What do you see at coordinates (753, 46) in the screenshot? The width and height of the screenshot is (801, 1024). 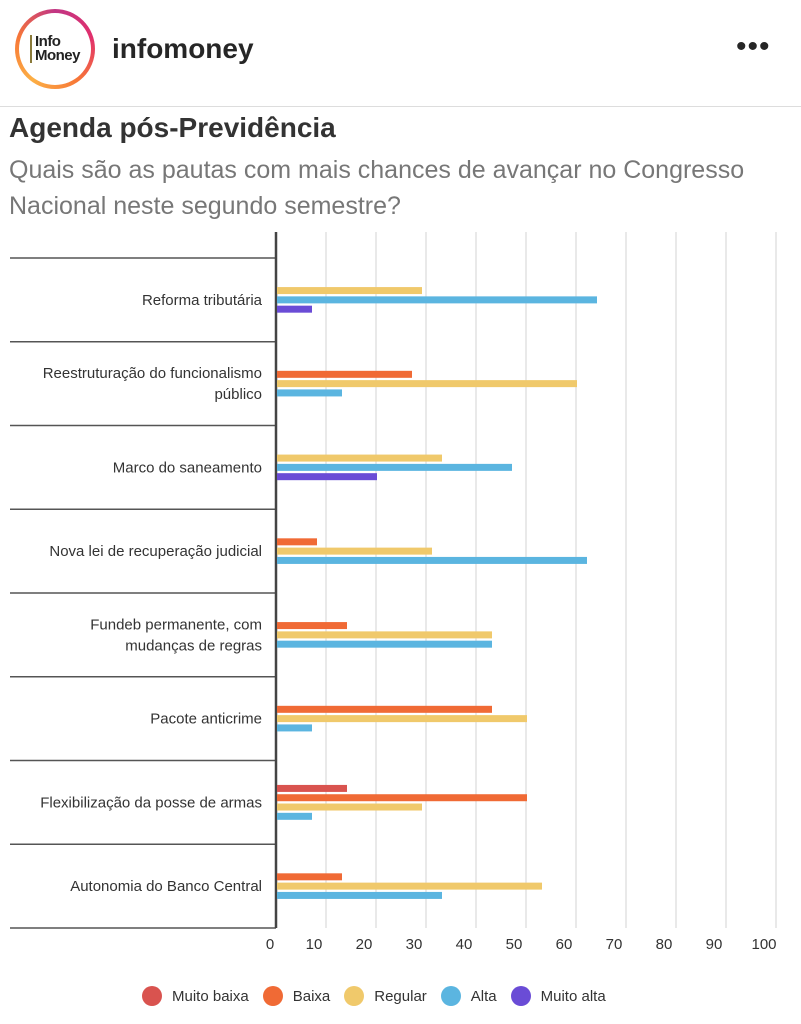 I see `more-horizontal-icon: •••` at bounding box center [753, 46].